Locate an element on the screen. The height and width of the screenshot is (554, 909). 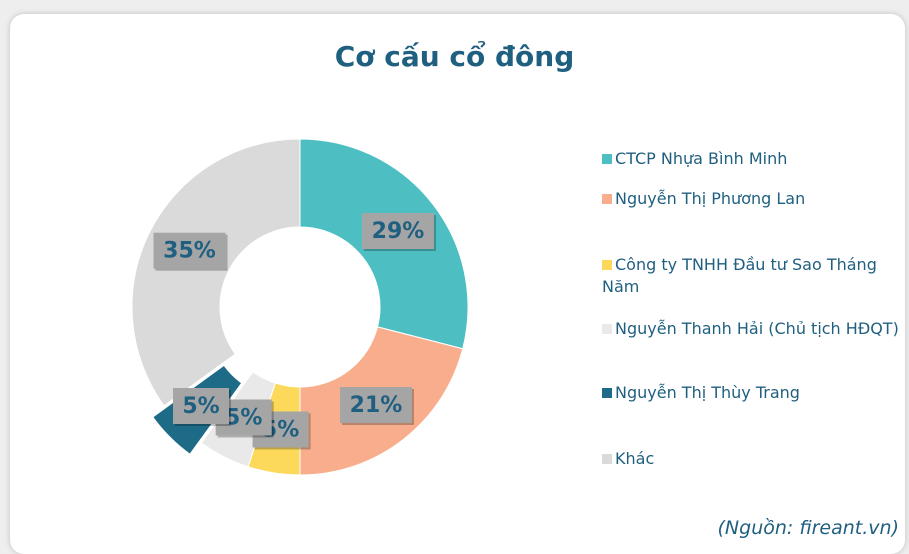
legend-item: Công ty TNHH Đầu tư Sao Tháng Năm is located at coordinates (752, 276).